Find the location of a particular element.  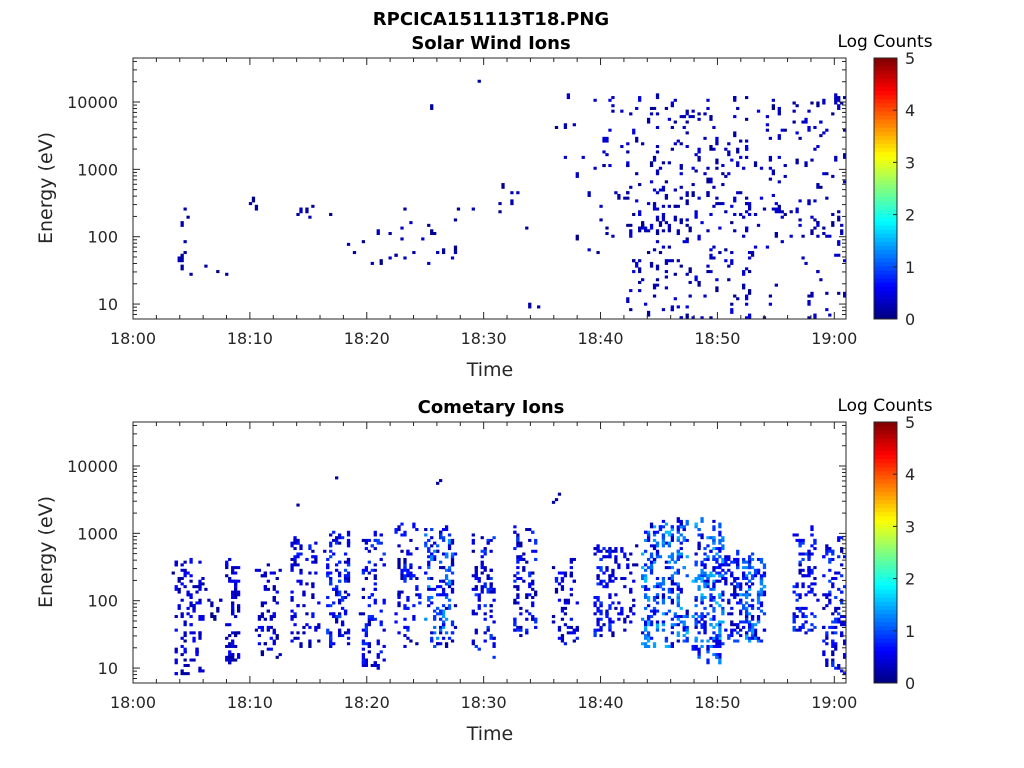

colorbar-tick-label: 0 is located at coordinates (910, 683).